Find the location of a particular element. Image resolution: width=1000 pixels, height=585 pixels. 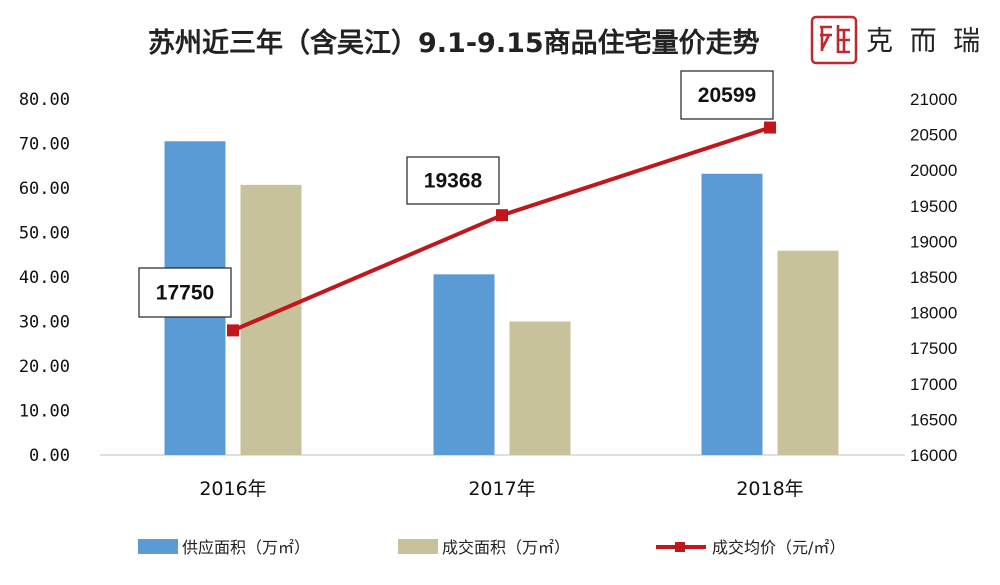

legend-item-deal: 成交面积（万㎡） is located at coordinates (484, 547).